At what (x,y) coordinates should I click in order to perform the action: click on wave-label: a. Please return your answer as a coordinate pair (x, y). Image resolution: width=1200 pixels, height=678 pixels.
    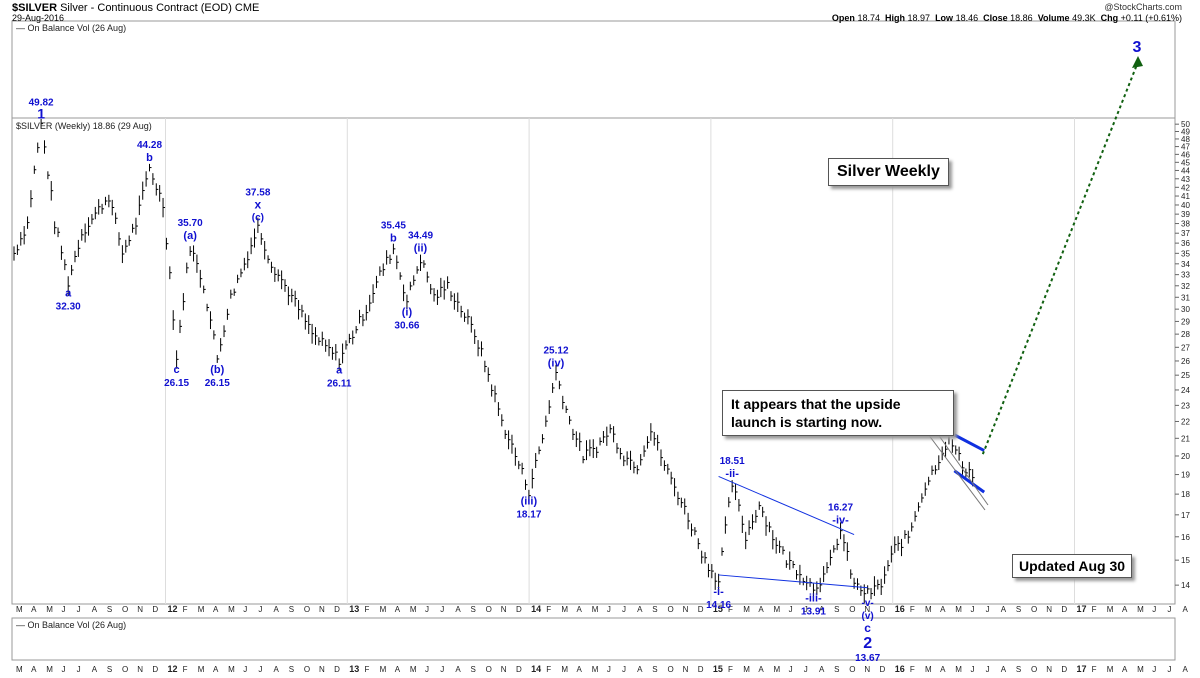
    Looking at the image, I should click on (68, 293).